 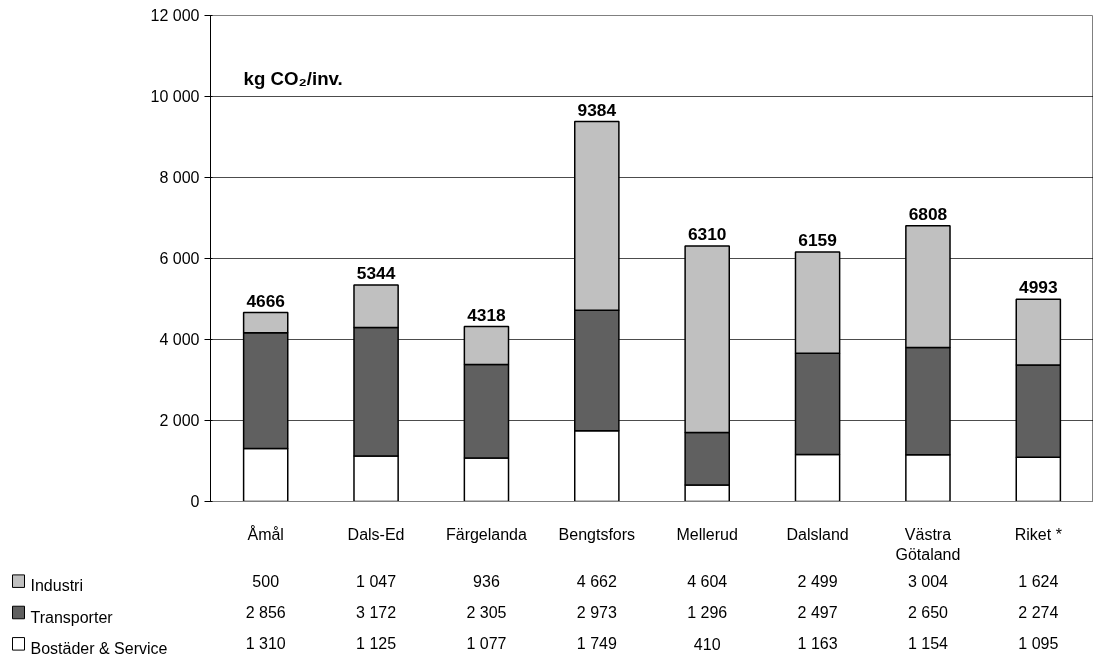 I want to click on total-label: 4993, so click(x=1038, y=287).